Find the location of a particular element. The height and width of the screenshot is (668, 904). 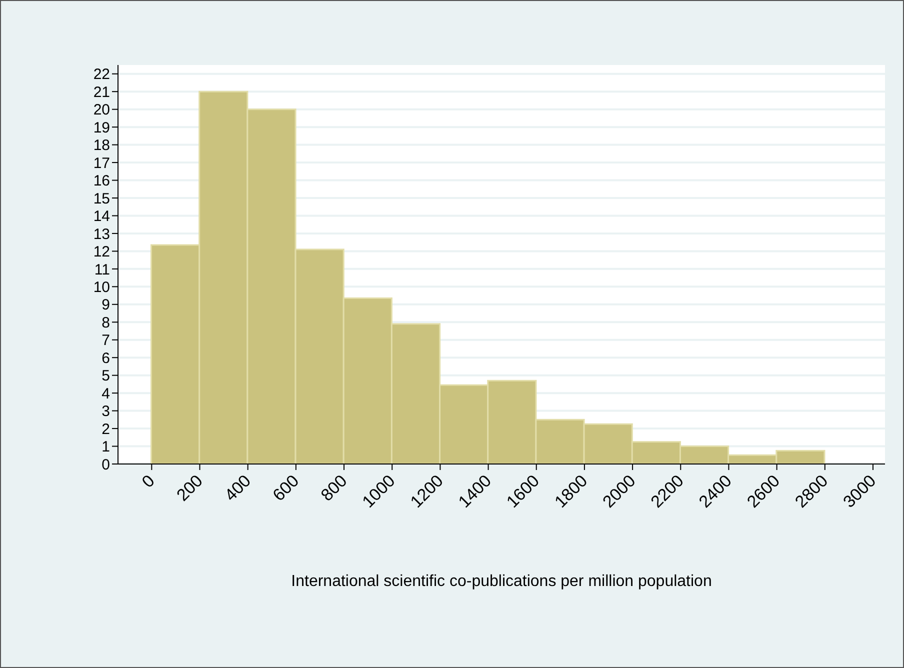

y-tick-label: 20 is located at coordinates (101, 110).